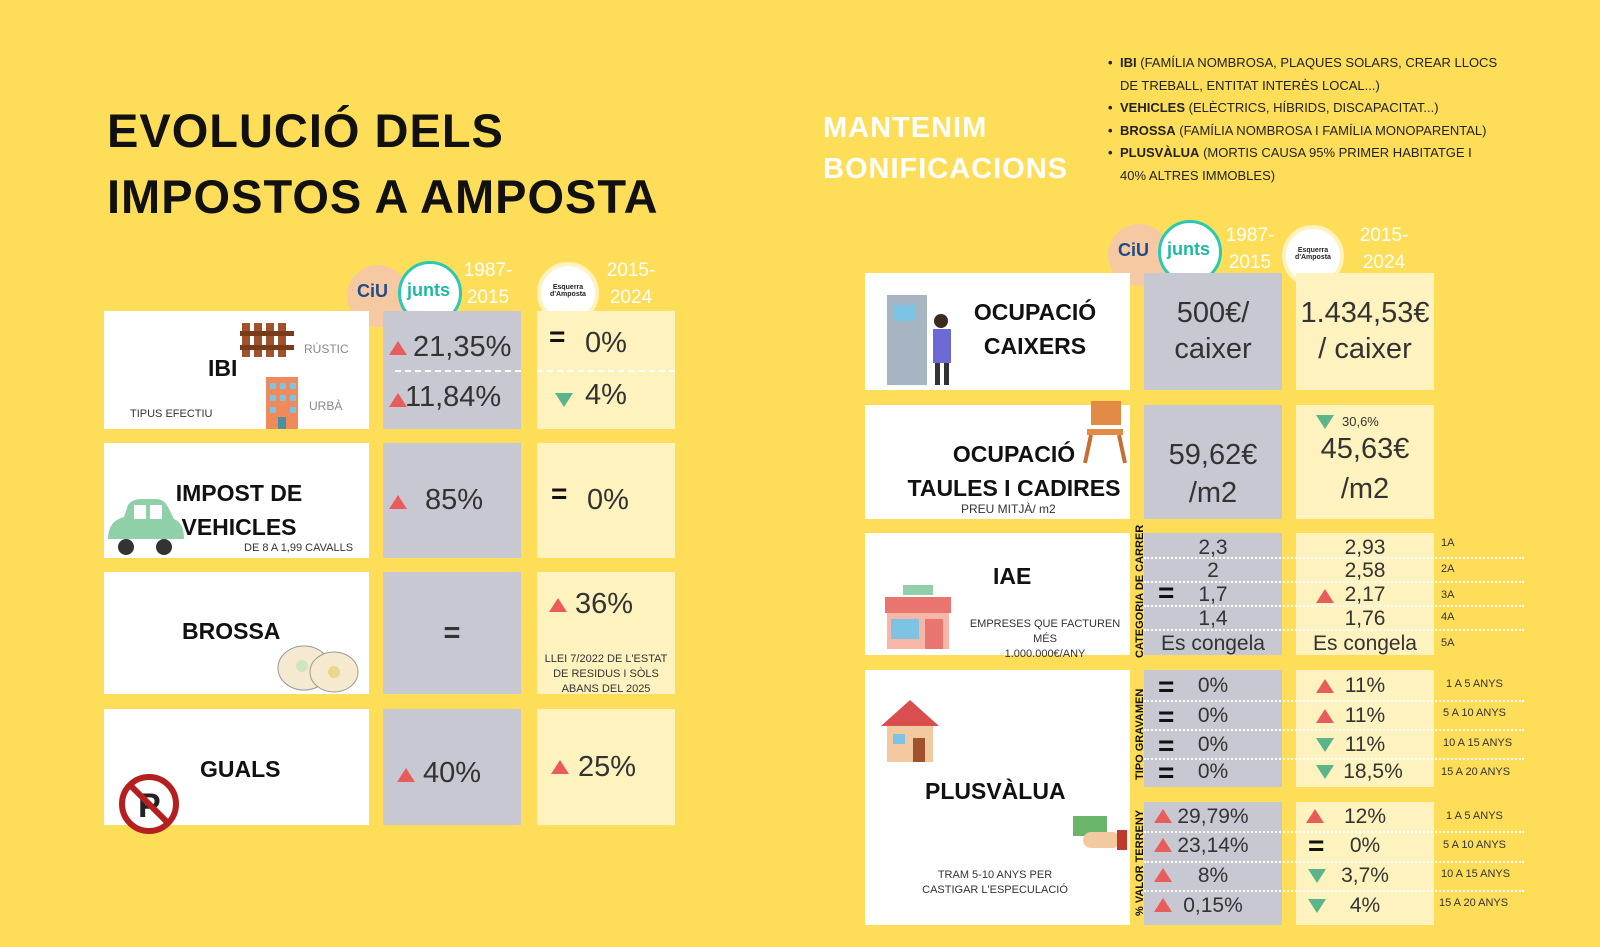  I want to click on tipo-v2-3: 11%, so click(1365, 744).